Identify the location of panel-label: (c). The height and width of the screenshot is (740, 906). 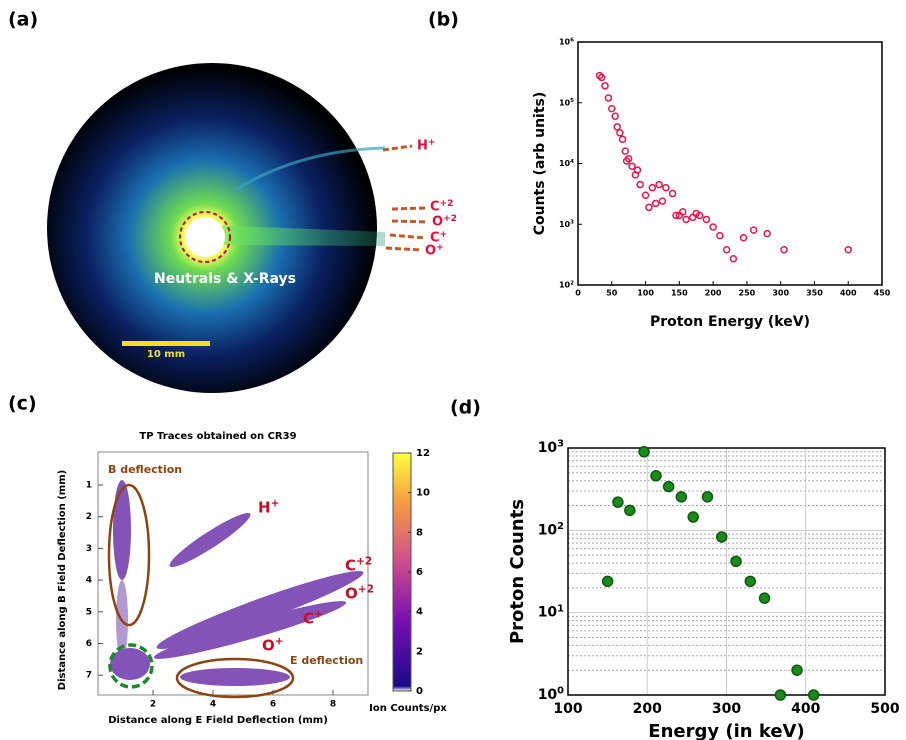
(22, 404).